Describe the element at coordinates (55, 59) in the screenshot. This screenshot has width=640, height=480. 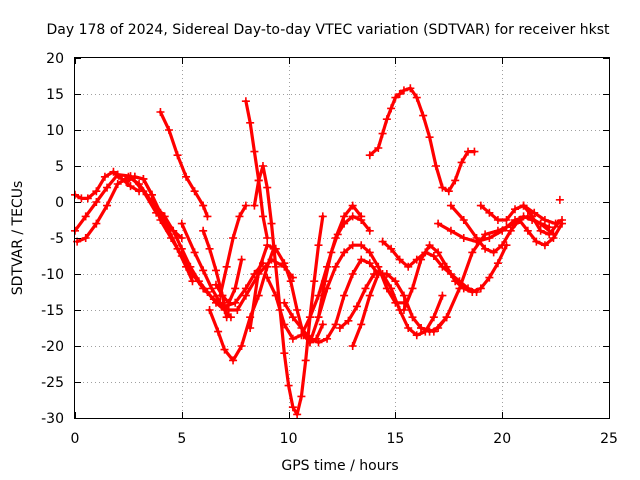
I see `y-tick-label: 20` at that location.